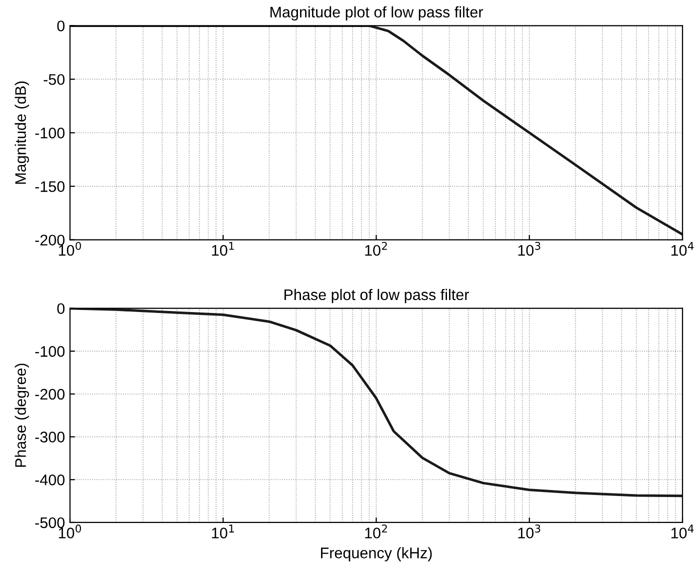  What do you see at coordinates (50, 186) in the screenshot?
I see `y-tick-label: -150` at bounding box center [50, 186].